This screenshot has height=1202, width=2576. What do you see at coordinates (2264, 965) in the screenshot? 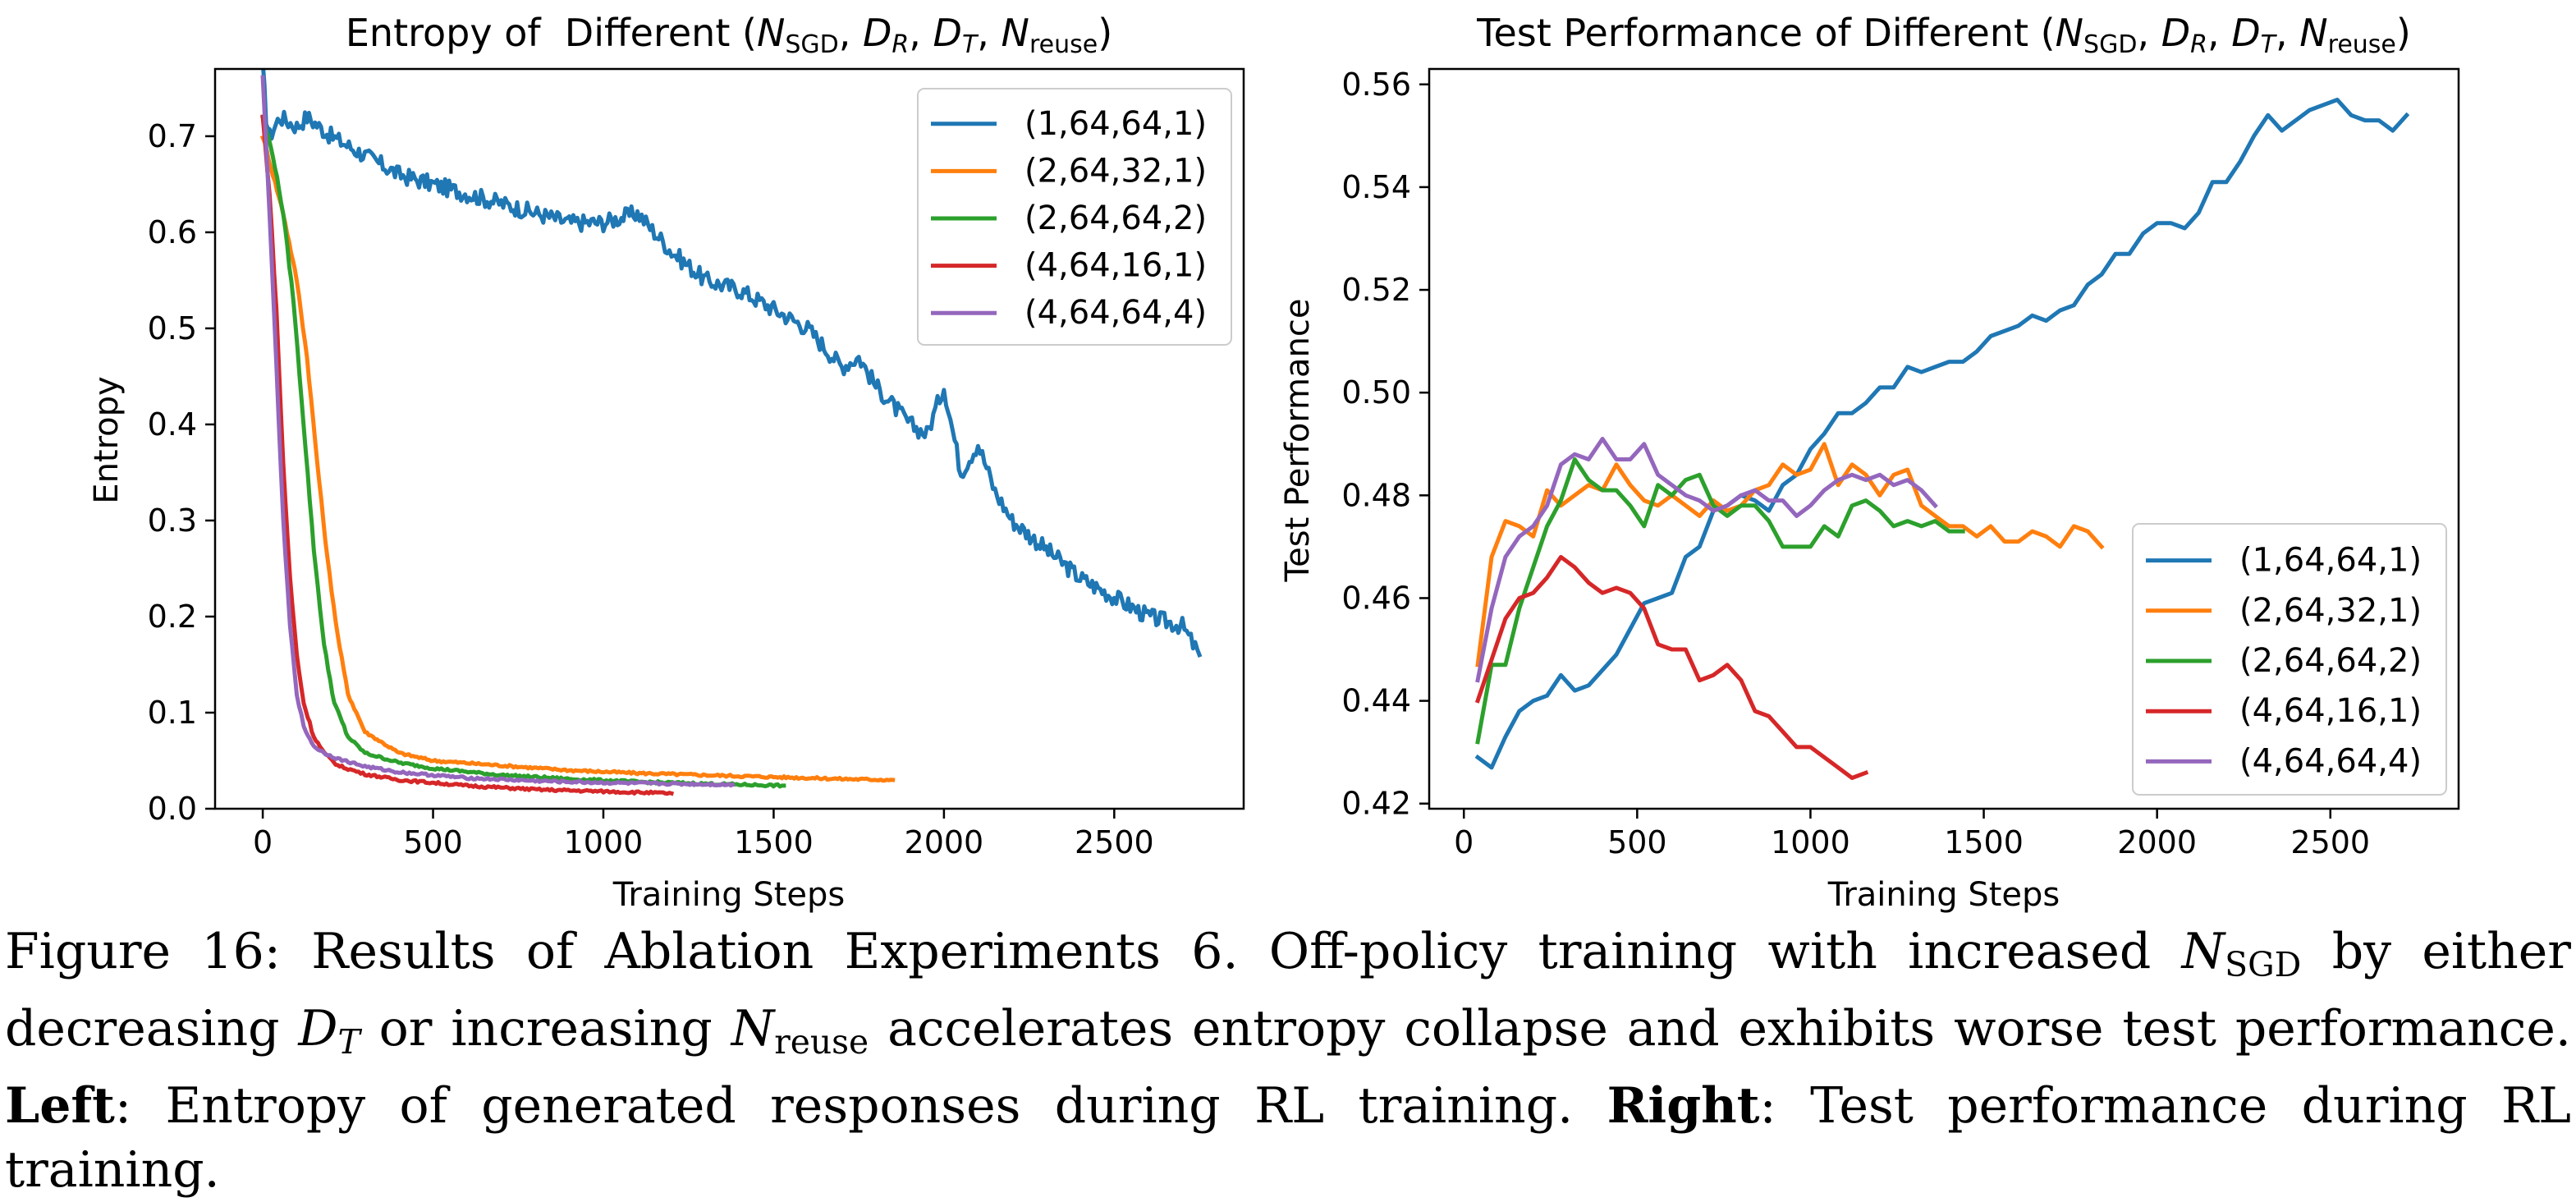
I see `caption-n-subscript: SGD` at bounding box center [2264, 965].